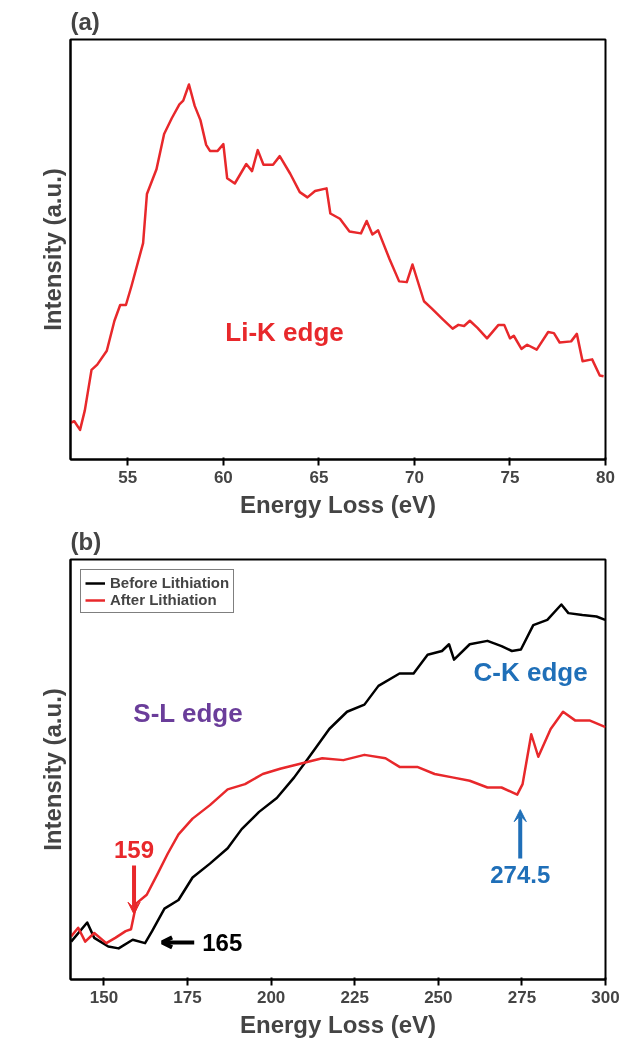 The image size is (630, 1056). I want to click on x-tick-label: 65, so click(319, 477).